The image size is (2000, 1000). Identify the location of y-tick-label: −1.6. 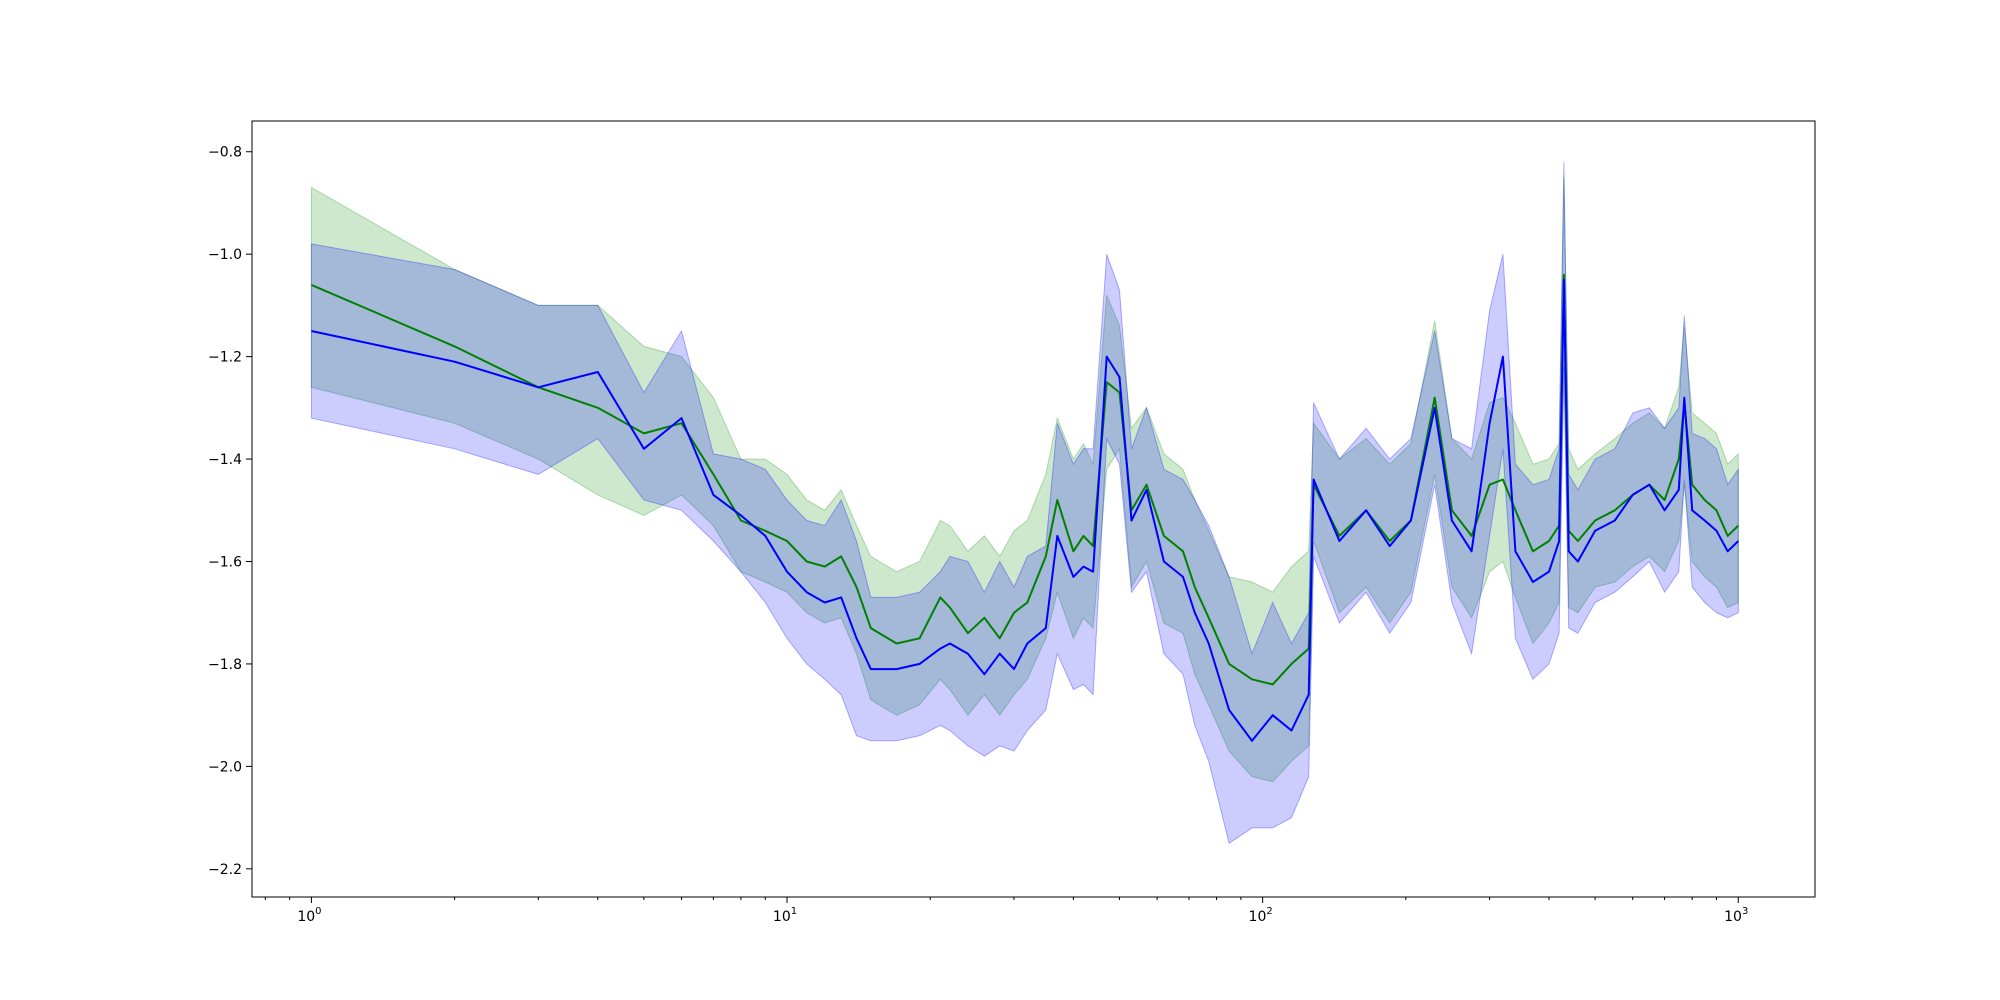
(225, 563).